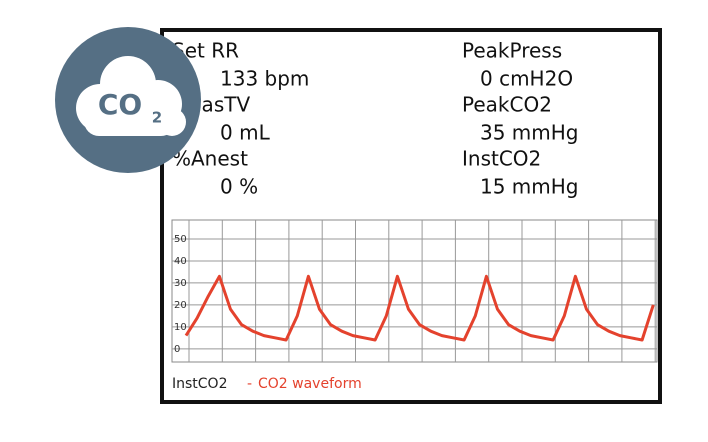  Describe the element at coordinates (507, 105) in the screenshot. I see `readout-label: PeakCO2` at that location.